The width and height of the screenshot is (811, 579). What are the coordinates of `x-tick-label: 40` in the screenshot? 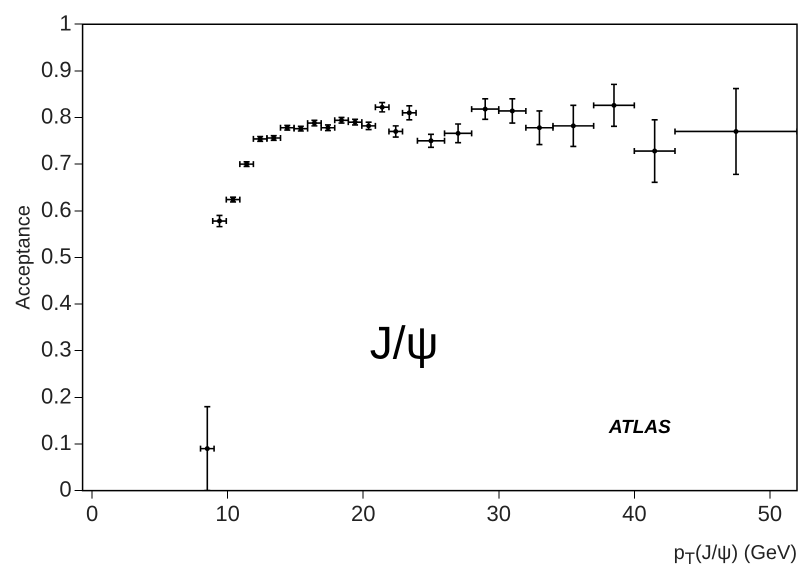 It's located at (634, 513).